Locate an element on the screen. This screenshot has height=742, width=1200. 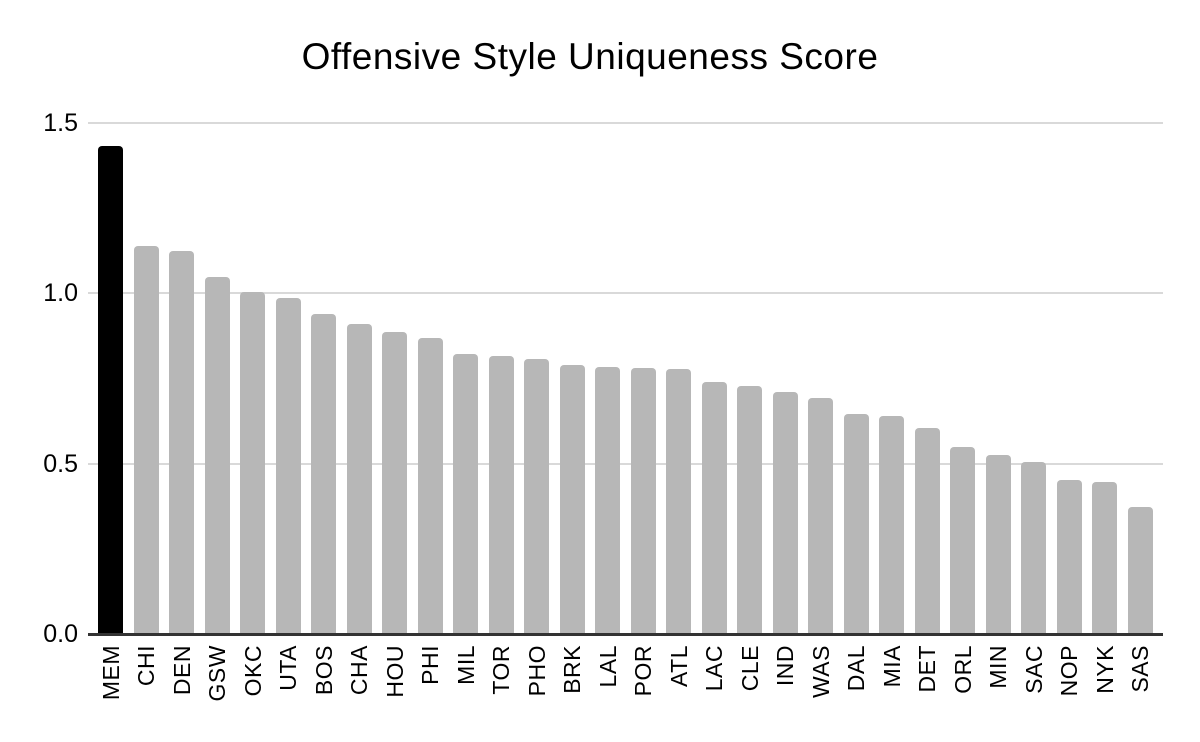
y-tick-label: 1.0 is located at coordinates (60, 293).